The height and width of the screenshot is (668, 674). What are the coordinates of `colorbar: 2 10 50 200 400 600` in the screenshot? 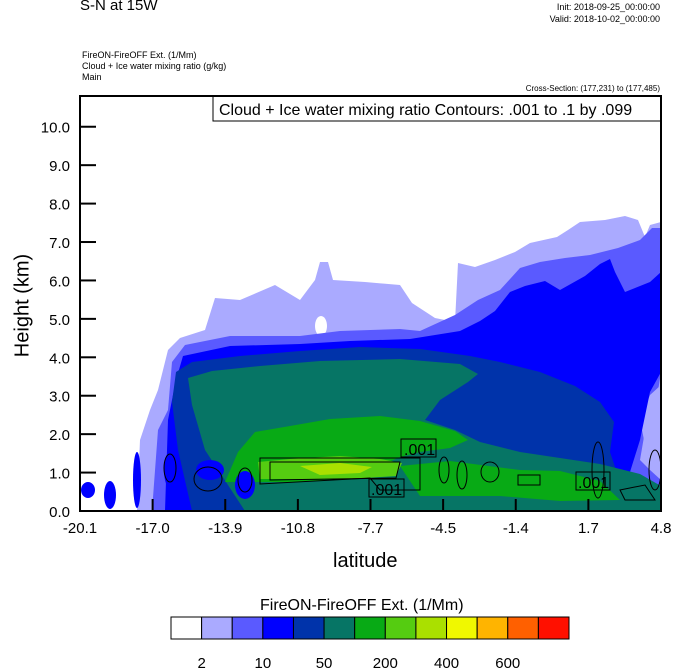 It's located at (370, 642).